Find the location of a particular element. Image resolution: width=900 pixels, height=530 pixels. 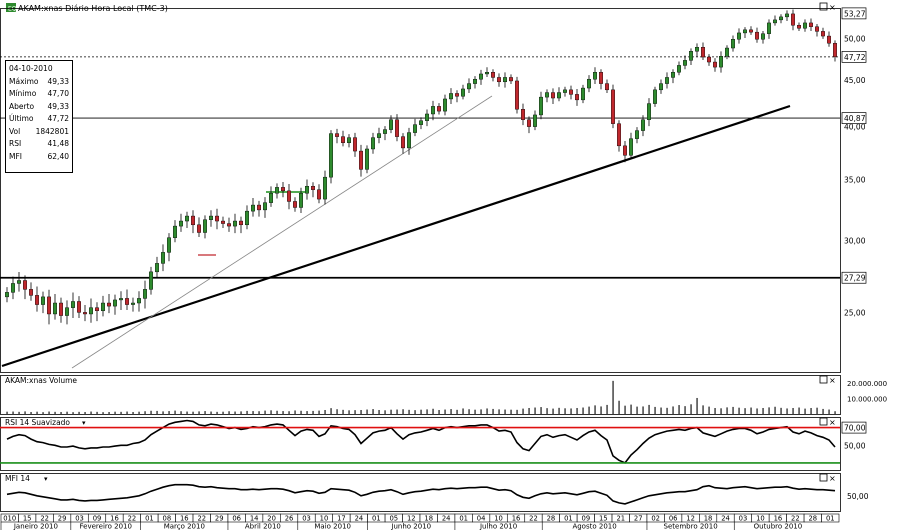

mfi-panel-title: MFI 14 is located at coordinates (17, 478).